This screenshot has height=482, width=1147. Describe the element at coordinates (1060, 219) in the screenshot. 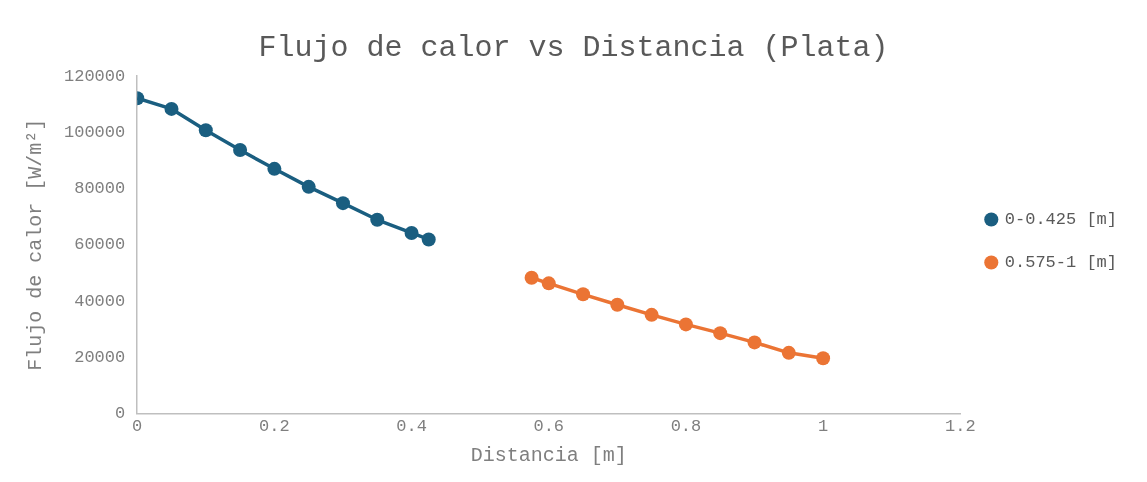

I see `legend-label: 0-0.425 [m]` at that location.